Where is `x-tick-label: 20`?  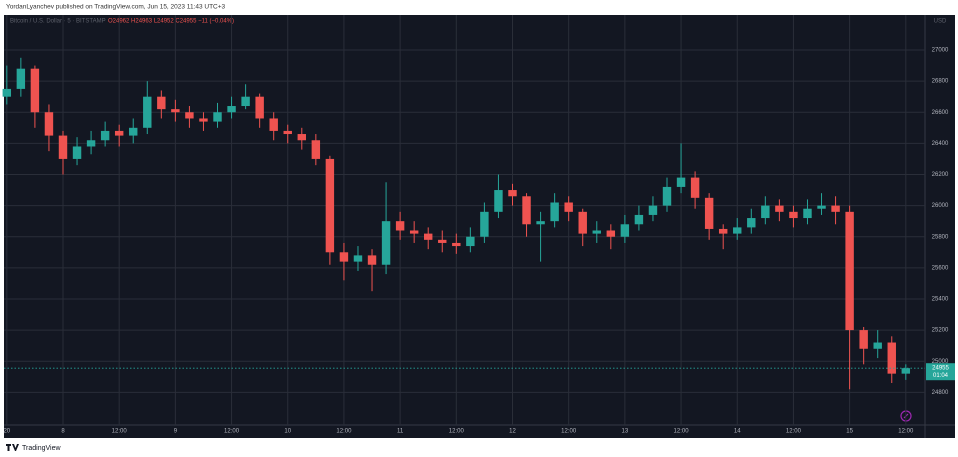
x-tick-label: 20 is located at coordinates (6, 432).